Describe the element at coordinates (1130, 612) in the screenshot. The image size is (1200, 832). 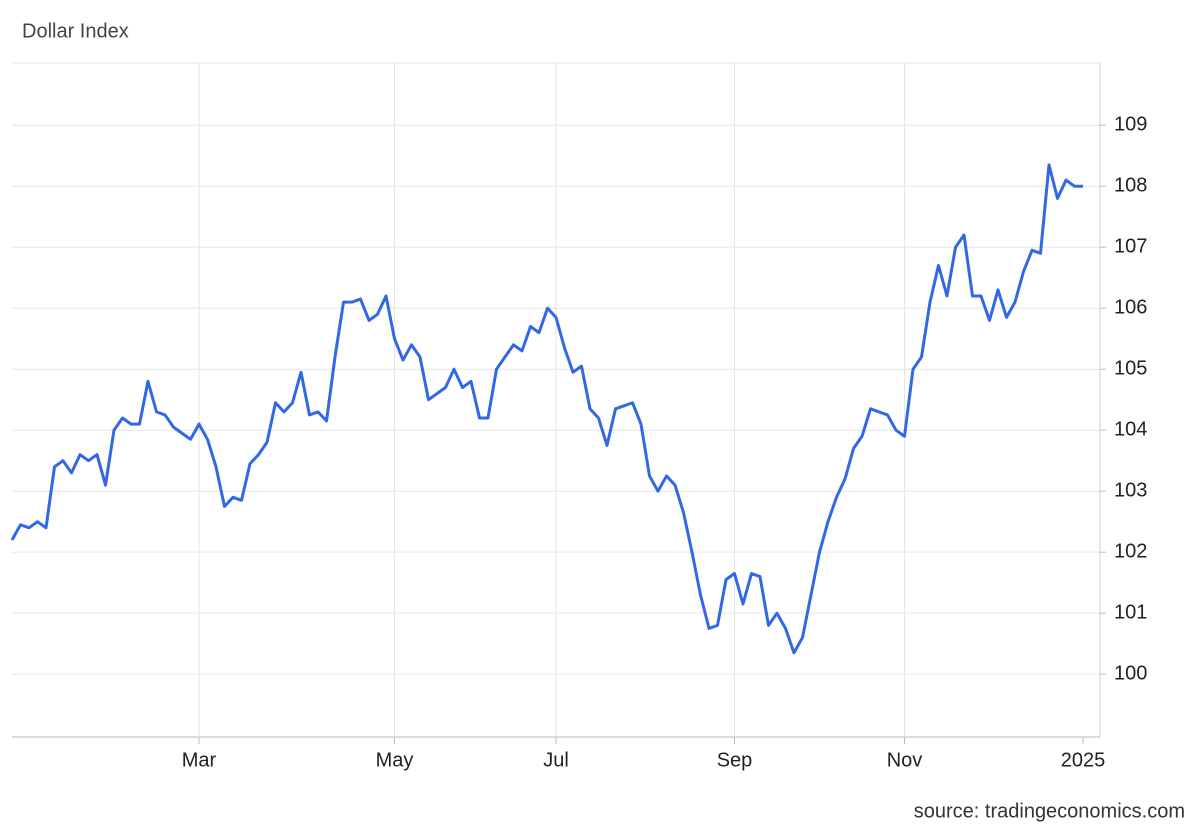
I see `y-tick-label: 101` at that location.